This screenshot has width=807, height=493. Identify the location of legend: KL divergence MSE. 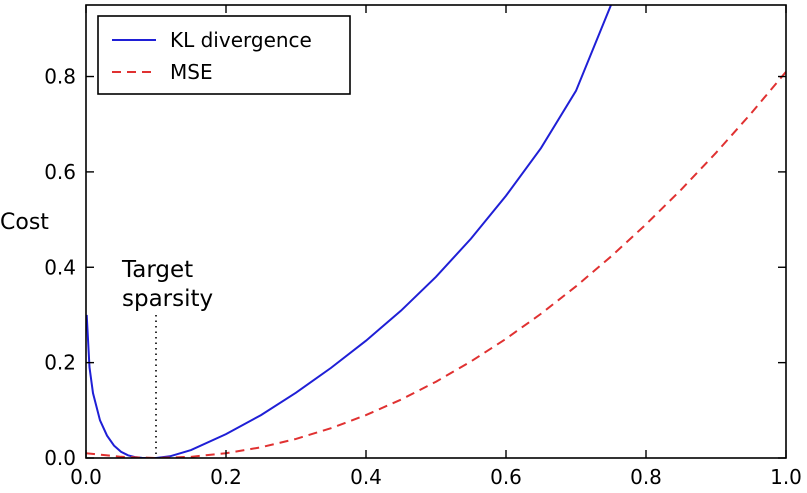
(224, 55).